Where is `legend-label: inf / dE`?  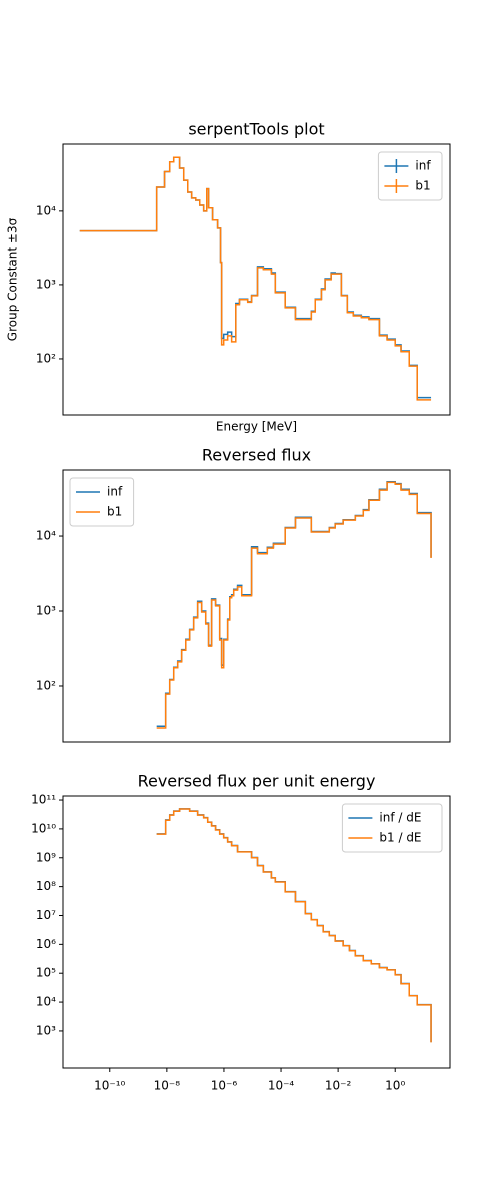
legend-label: inf / dE is located at coordinates (400, 818).